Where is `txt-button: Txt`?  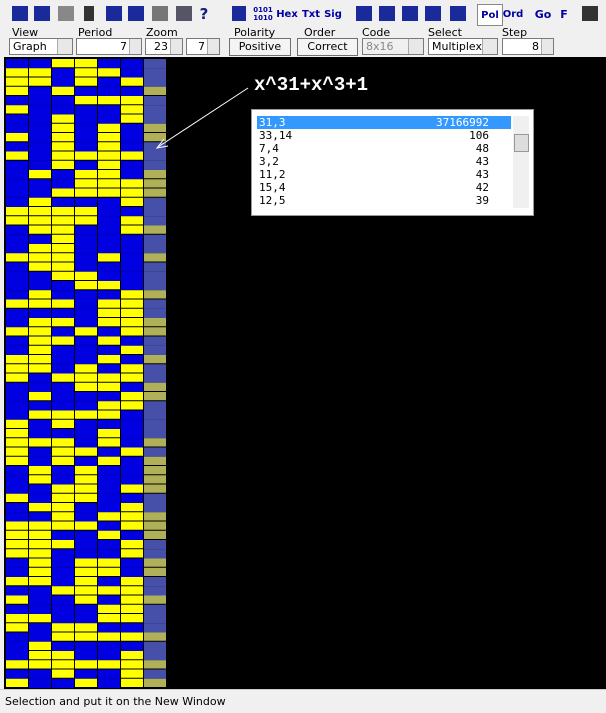
txt-button: Txt is located at coordinates (311, 14).